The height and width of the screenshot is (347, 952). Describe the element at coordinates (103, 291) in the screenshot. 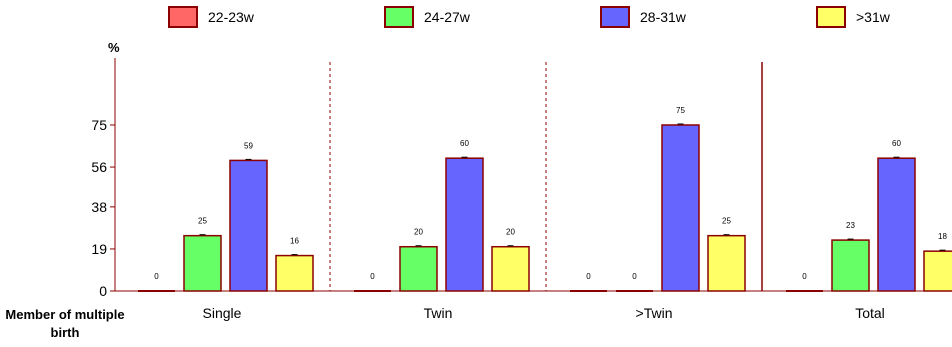

I see `y-tick-label: 0` at that location.